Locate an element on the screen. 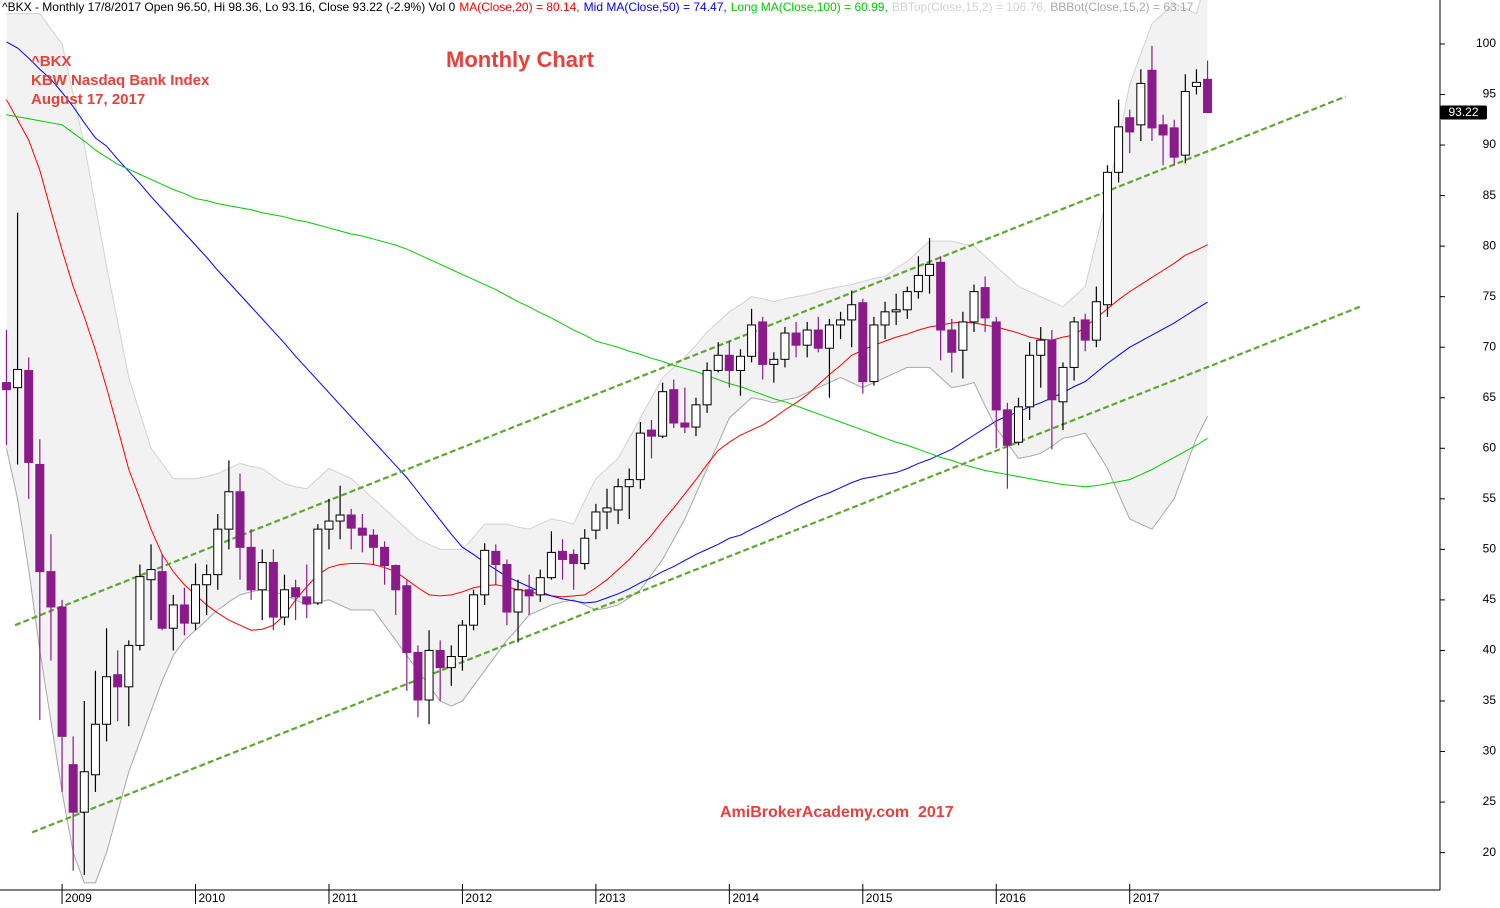 The width and height of the screenshot is (1500, 908). y-tick-label: 20 is located at coordinates (1490, 852).